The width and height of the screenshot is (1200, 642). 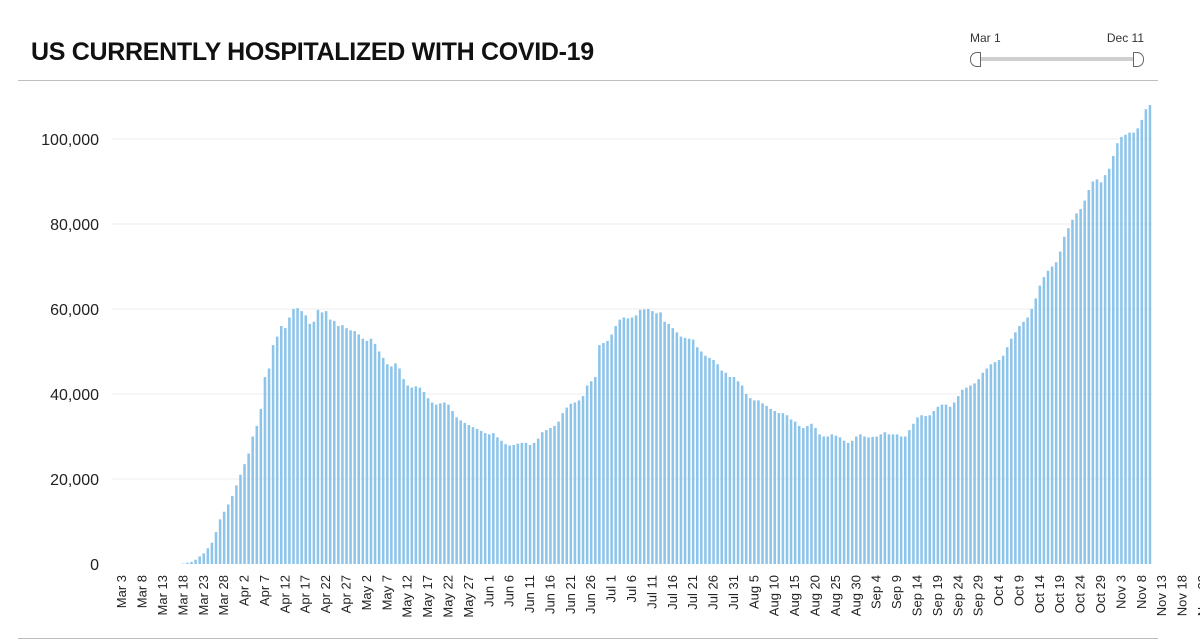 I want to click on y-axis: 0 20,000 40,000 60,000 80,000 100,000, so click(x=70, y=353).